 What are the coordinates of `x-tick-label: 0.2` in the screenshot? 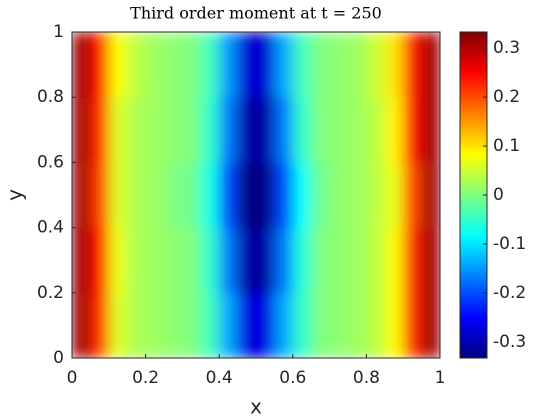 It's located at (145, 378).